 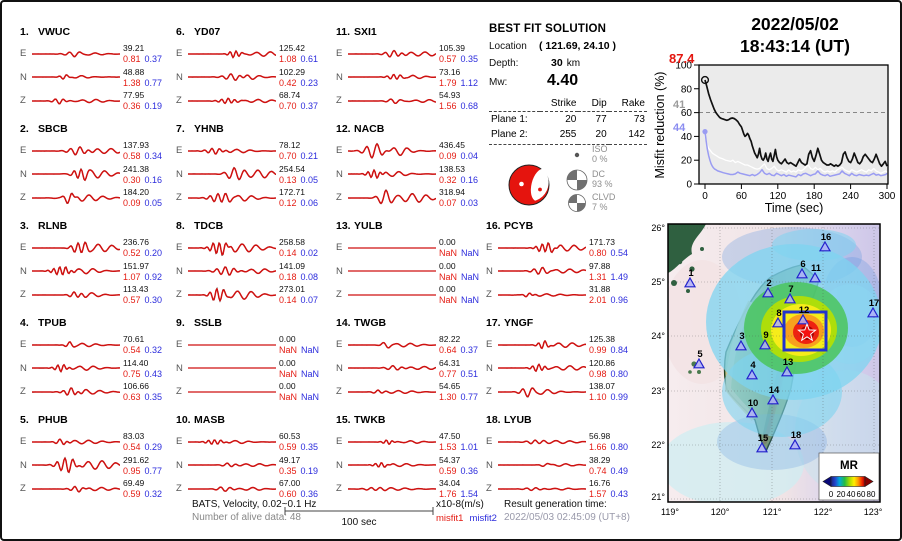 I want to click on component-values: 31.88 2.01 0.96, so click(x=608, y=294).